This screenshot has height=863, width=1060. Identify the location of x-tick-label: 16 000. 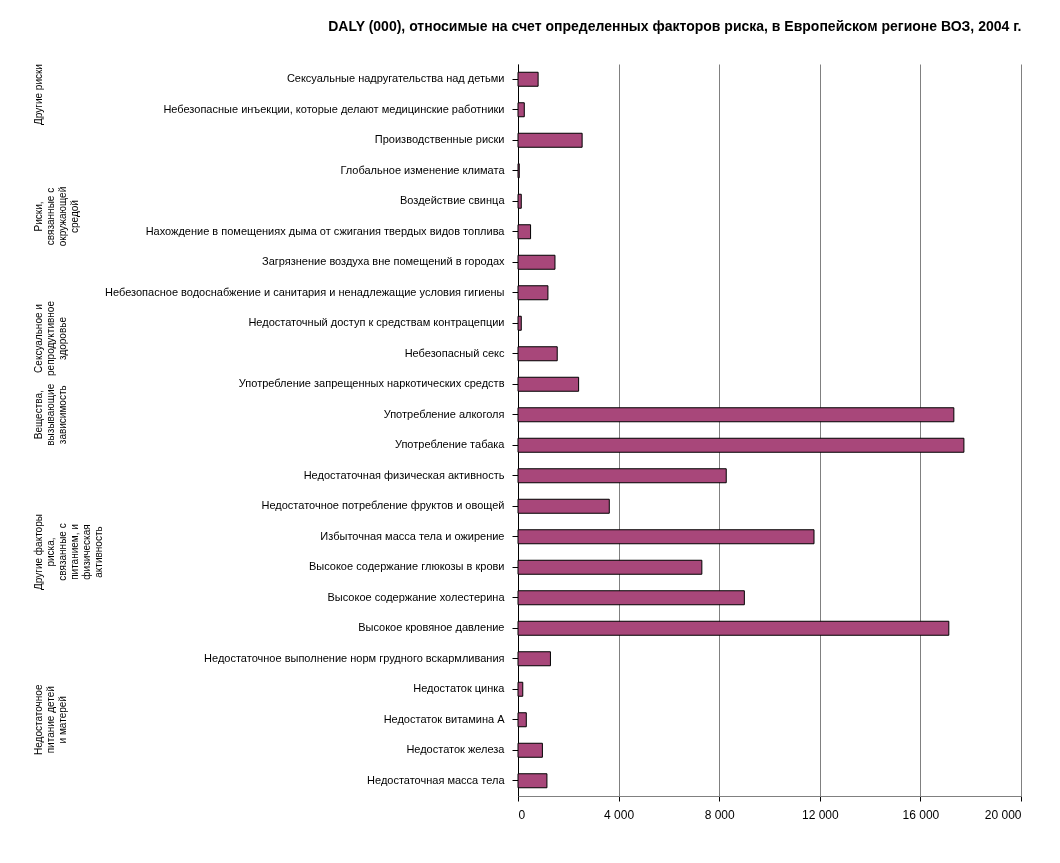
(921, 814).